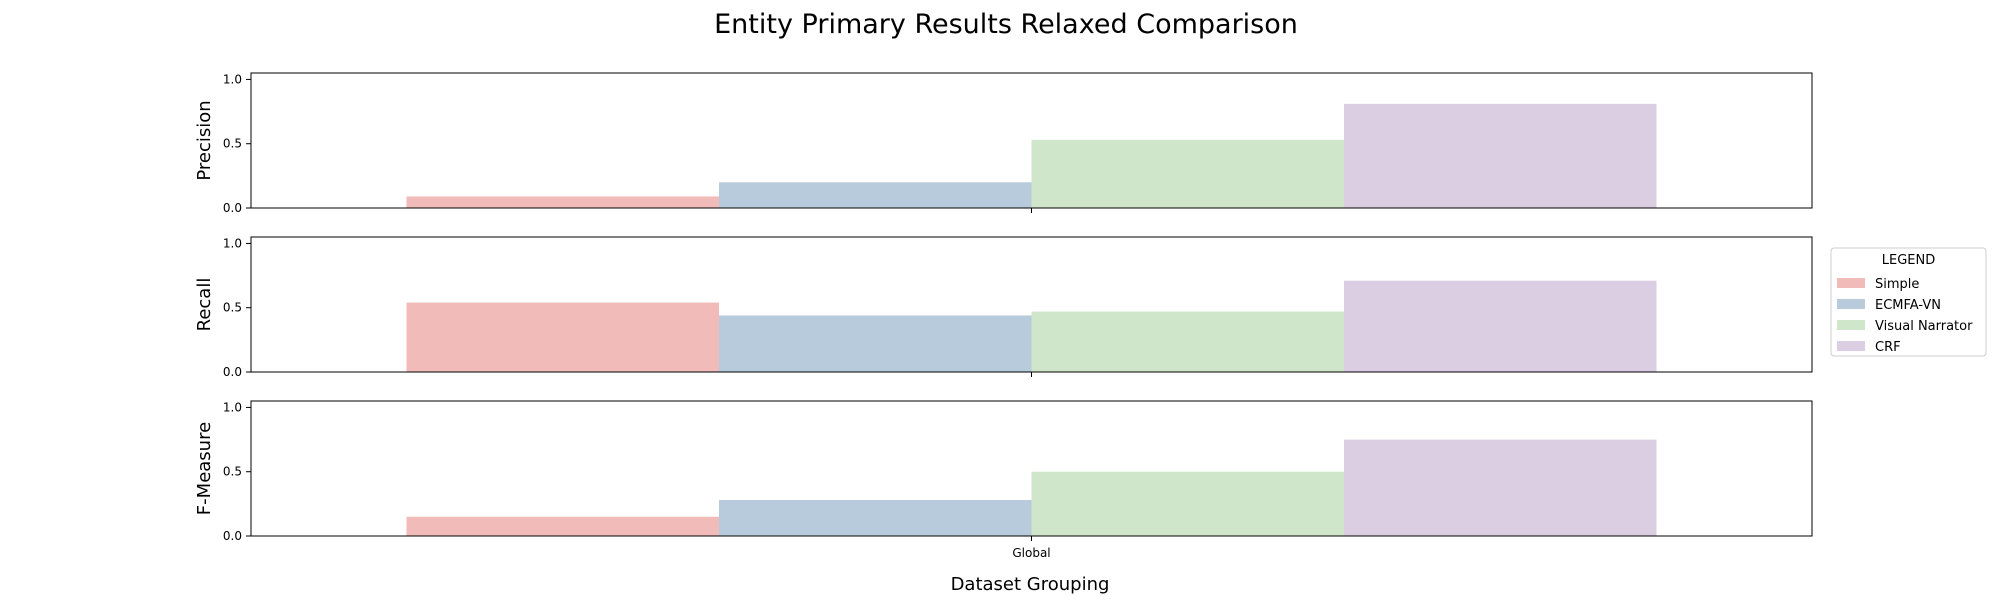  I want to click on legend-label-visual-narrator: Visual Narrator, so click(1924, 326).